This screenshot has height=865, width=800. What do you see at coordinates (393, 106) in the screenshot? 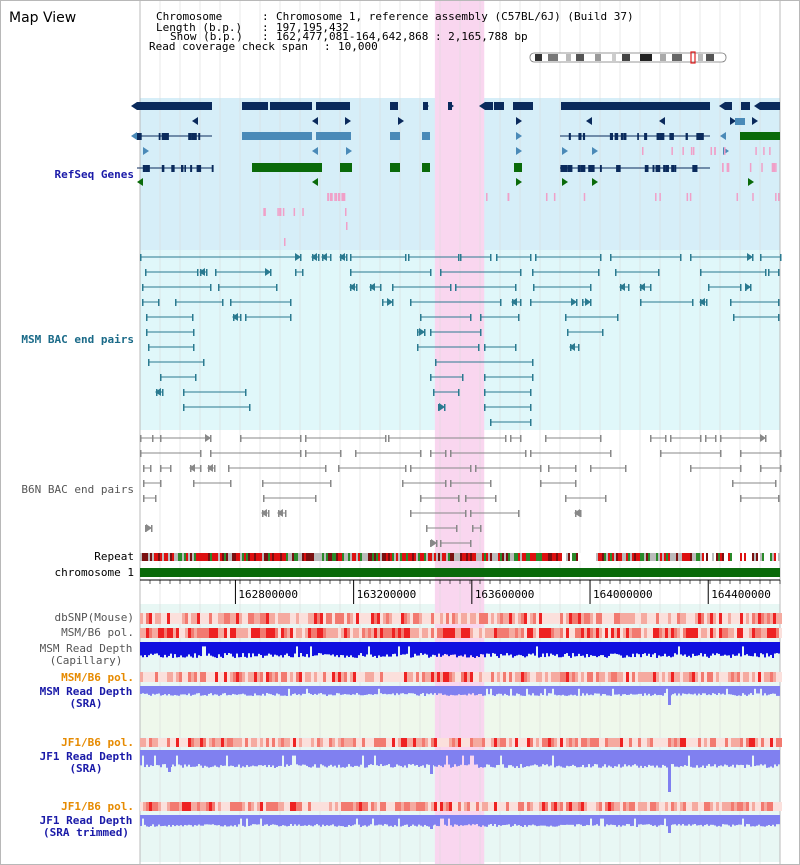
I see `refseq-strand-arrow` at bounding box center [393, 106].